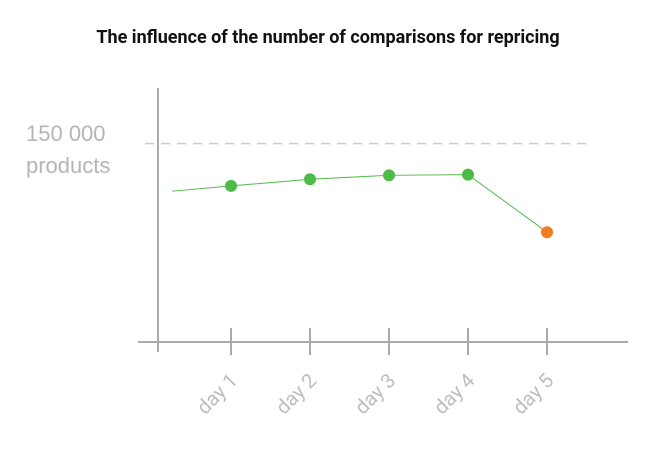  What do you see at coordinates (359, 203) in the screenshot?
I see `line` at bounding box center [359, 203].